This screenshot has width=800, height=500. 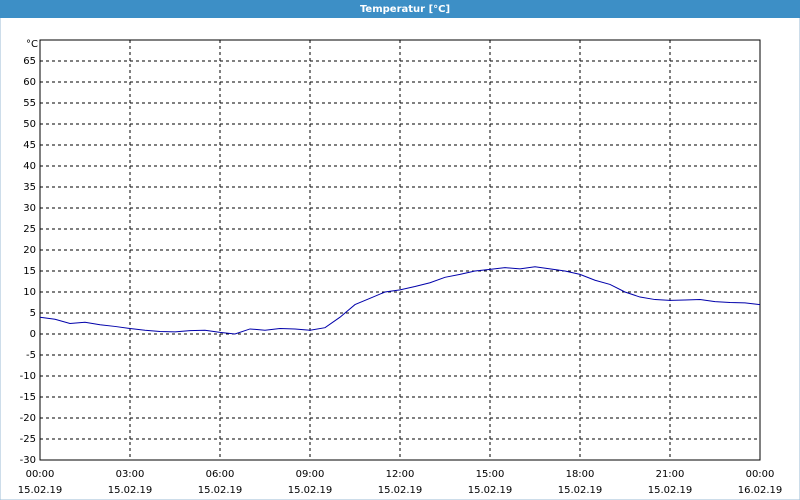 What do you see at coordinates (29, 61) in the screenshot?
I see `y-tick-label: 65` at bounding box center [29, 61].